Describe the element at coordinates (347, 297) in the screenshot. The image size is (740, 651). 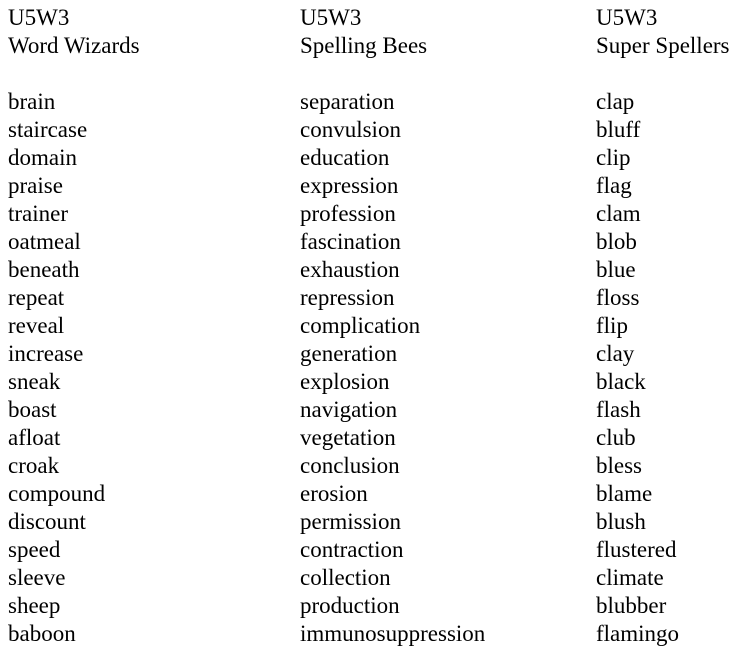
I see `word-item: repression` at that location.